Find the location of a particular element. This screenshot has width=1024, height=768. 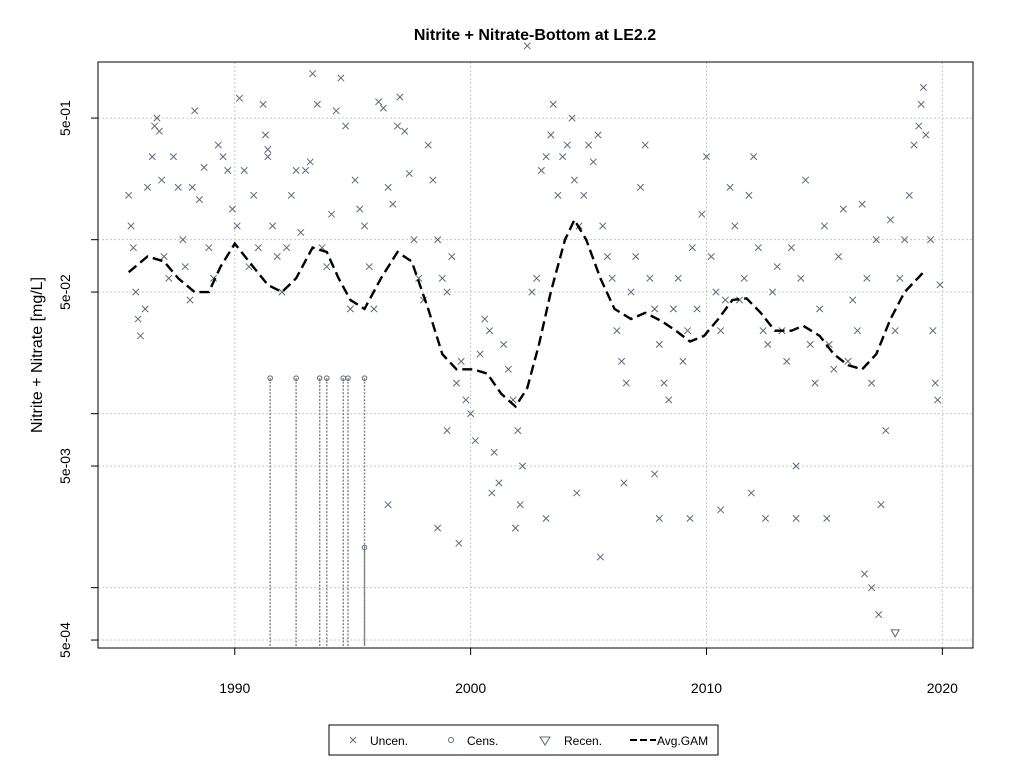

recensored-points is located at coordinates (895, 633).